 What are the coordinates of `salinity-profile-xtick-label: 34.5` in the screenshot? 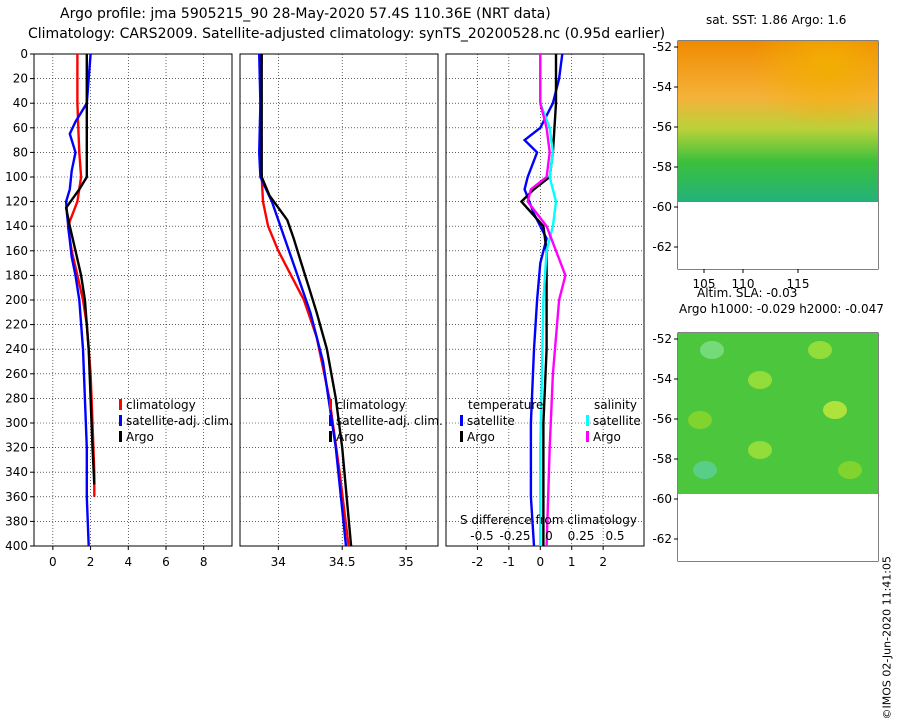 It's located at (342, 562).